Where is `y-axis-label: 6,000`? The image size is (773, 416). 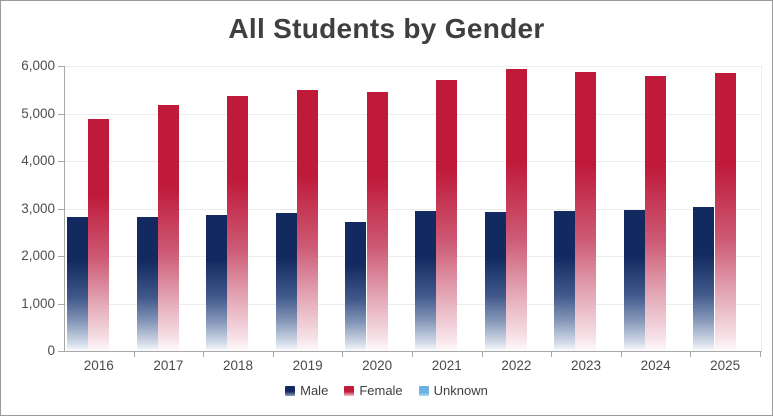
y-axis-label: 6,000 is located at coordinates (38, 65).